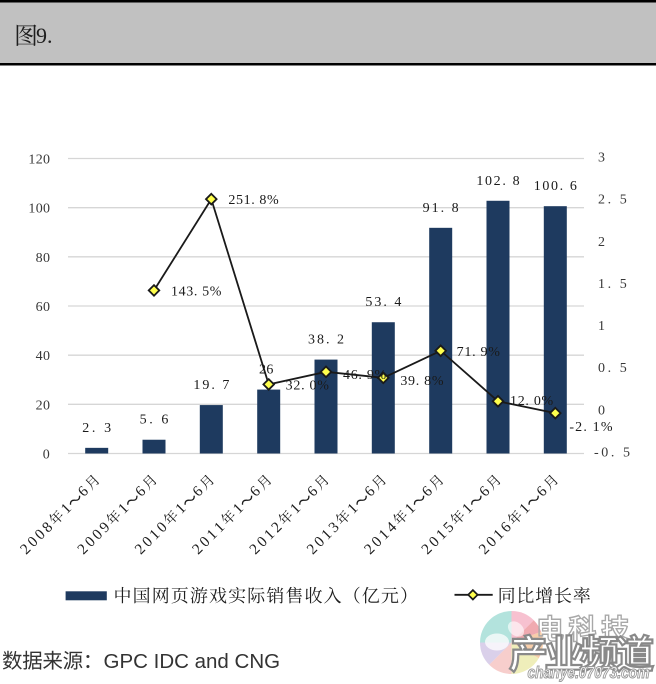 This screenshot has width=656, height=684. What do you see at coordinates (532, 401) in the screenshot?
I see `svg-text: 12. 0%` at bounding box center [532, 401].